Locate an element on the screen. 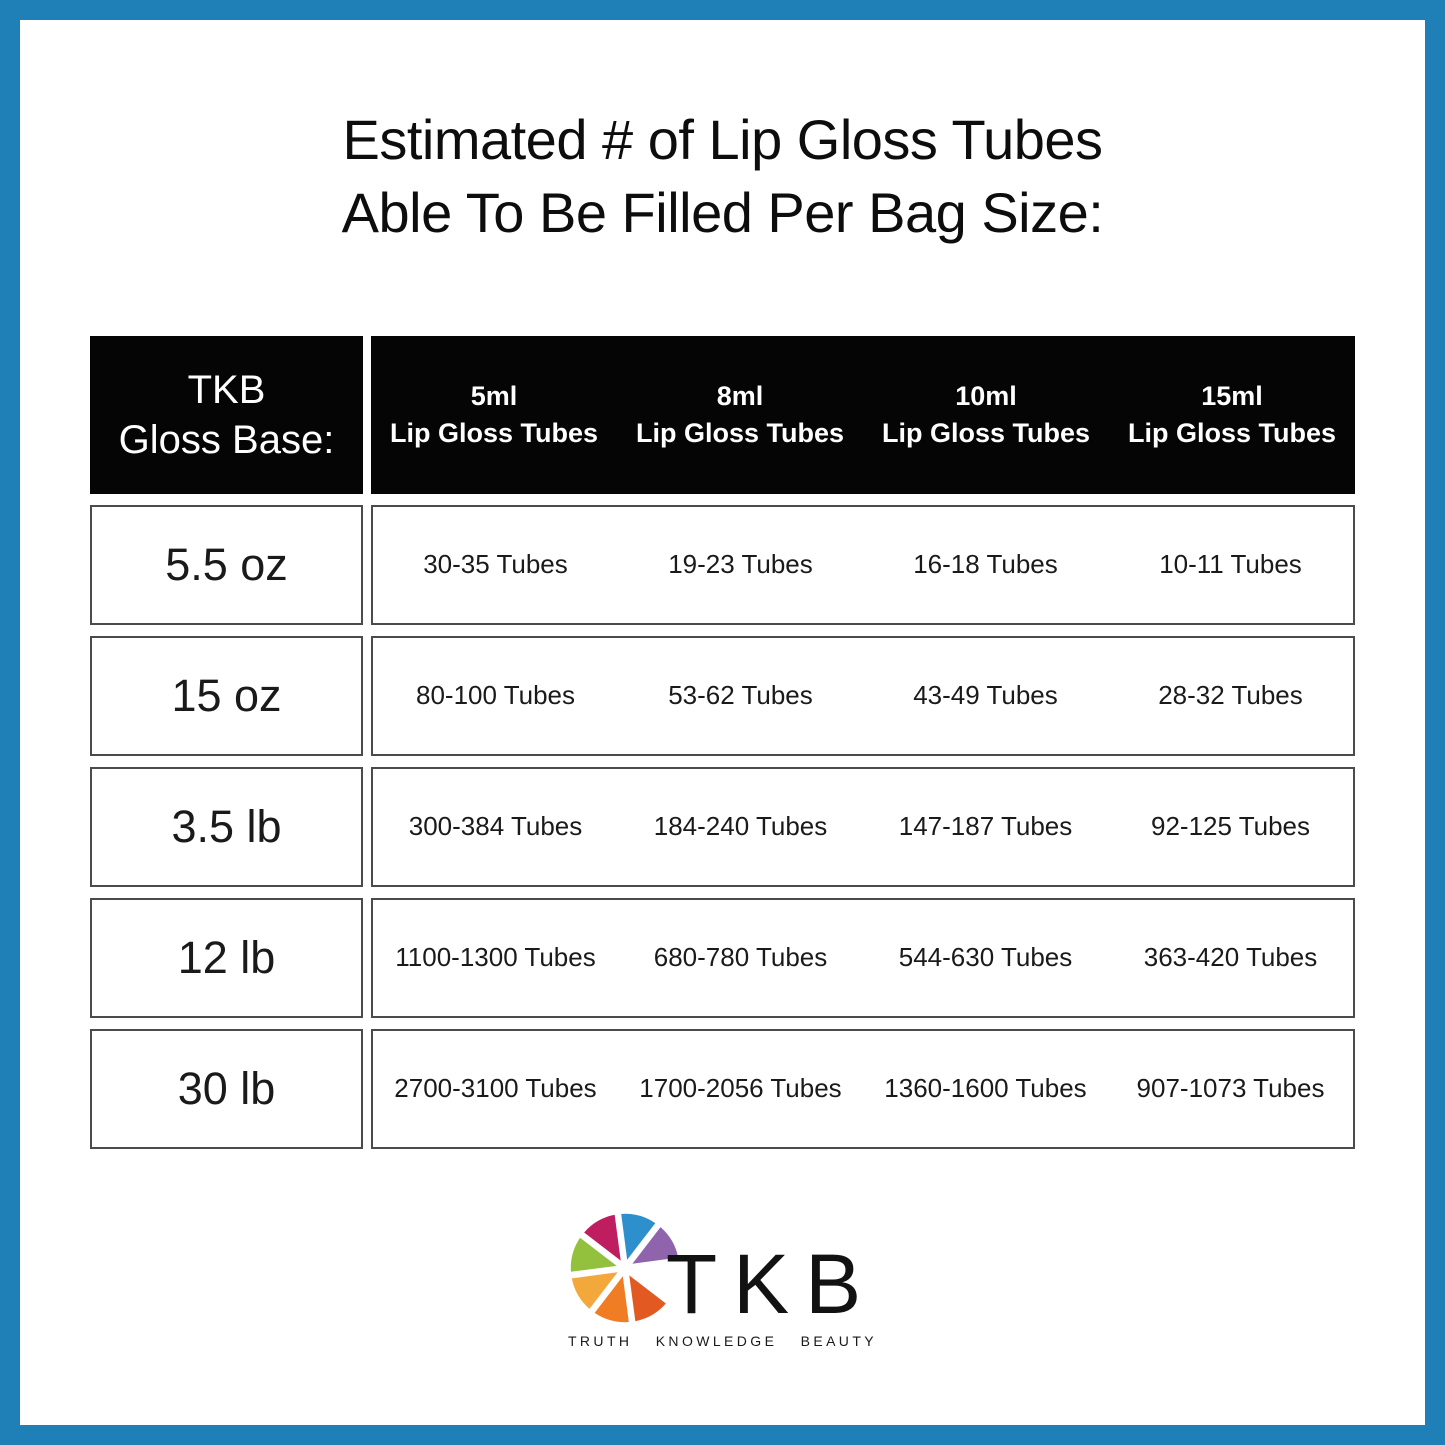 This screenshot has width=1445, height=1445. corner-header-line-1: TKB is located at coordinates (226, 389).